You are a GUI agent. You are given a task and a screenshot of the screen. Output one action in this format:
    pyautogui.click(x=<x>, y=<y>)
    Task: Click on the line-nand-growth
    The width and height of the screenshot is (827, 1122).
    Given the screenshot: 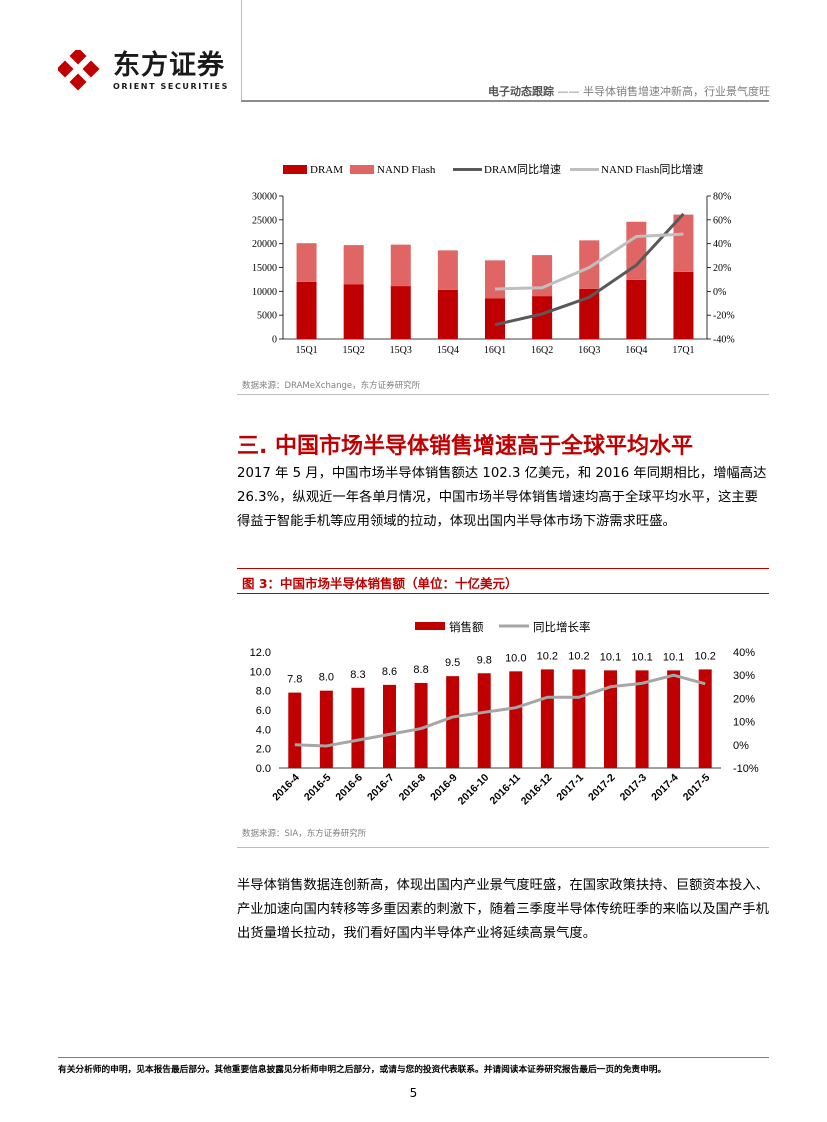 What is the action you would take?
    pyautogui.click(x=589, y=261)
    